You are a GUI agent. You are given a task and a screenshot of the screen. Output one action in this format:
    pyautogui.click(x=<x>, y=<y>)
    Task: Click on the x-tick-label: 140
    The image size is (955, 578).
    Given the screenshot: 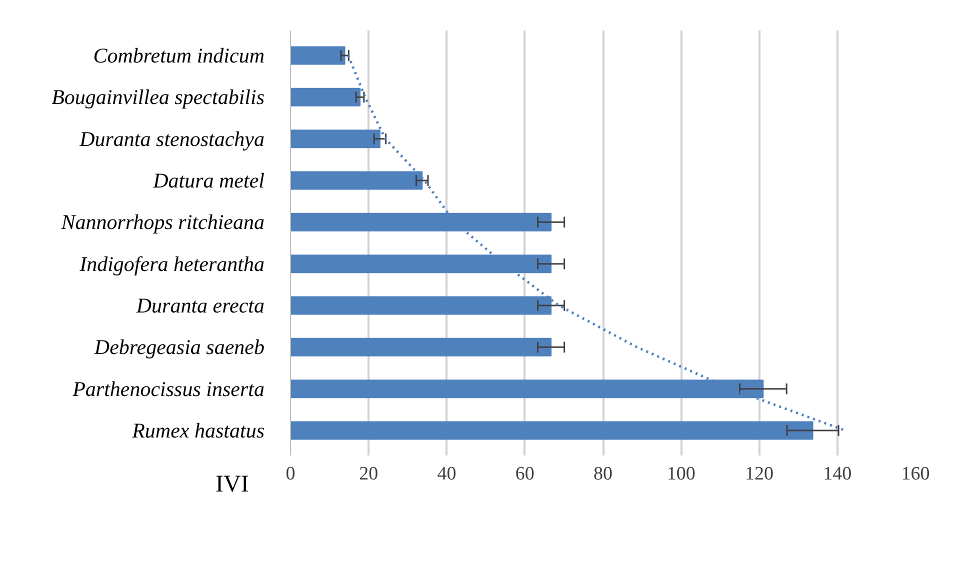 What is the action you would take?
    pyautogui.click(x=837, y=474)
    